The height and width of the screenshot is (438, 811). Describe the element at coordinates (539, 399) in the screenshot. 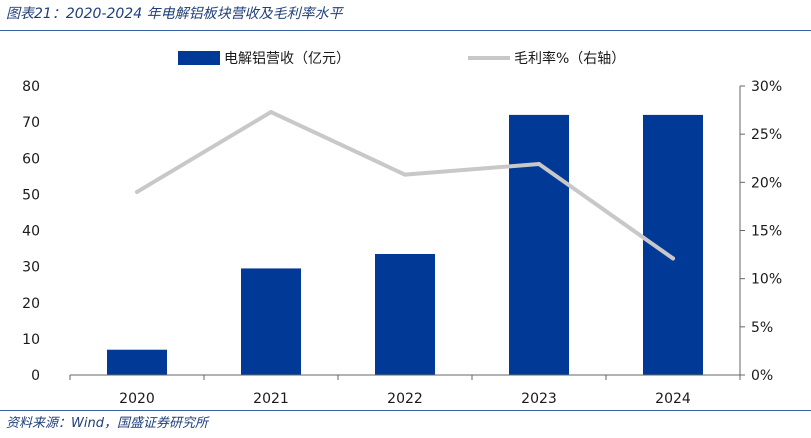

I see `x-tick-label: 2023` at that location.